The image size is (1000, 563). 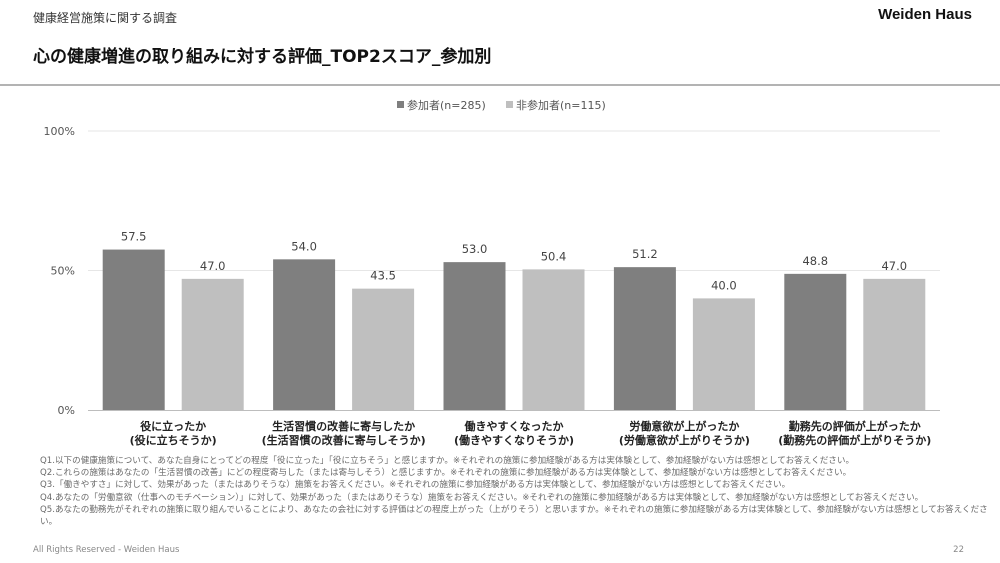 I want to click on y-tick-label: 0%, so click(x=66, y=410).